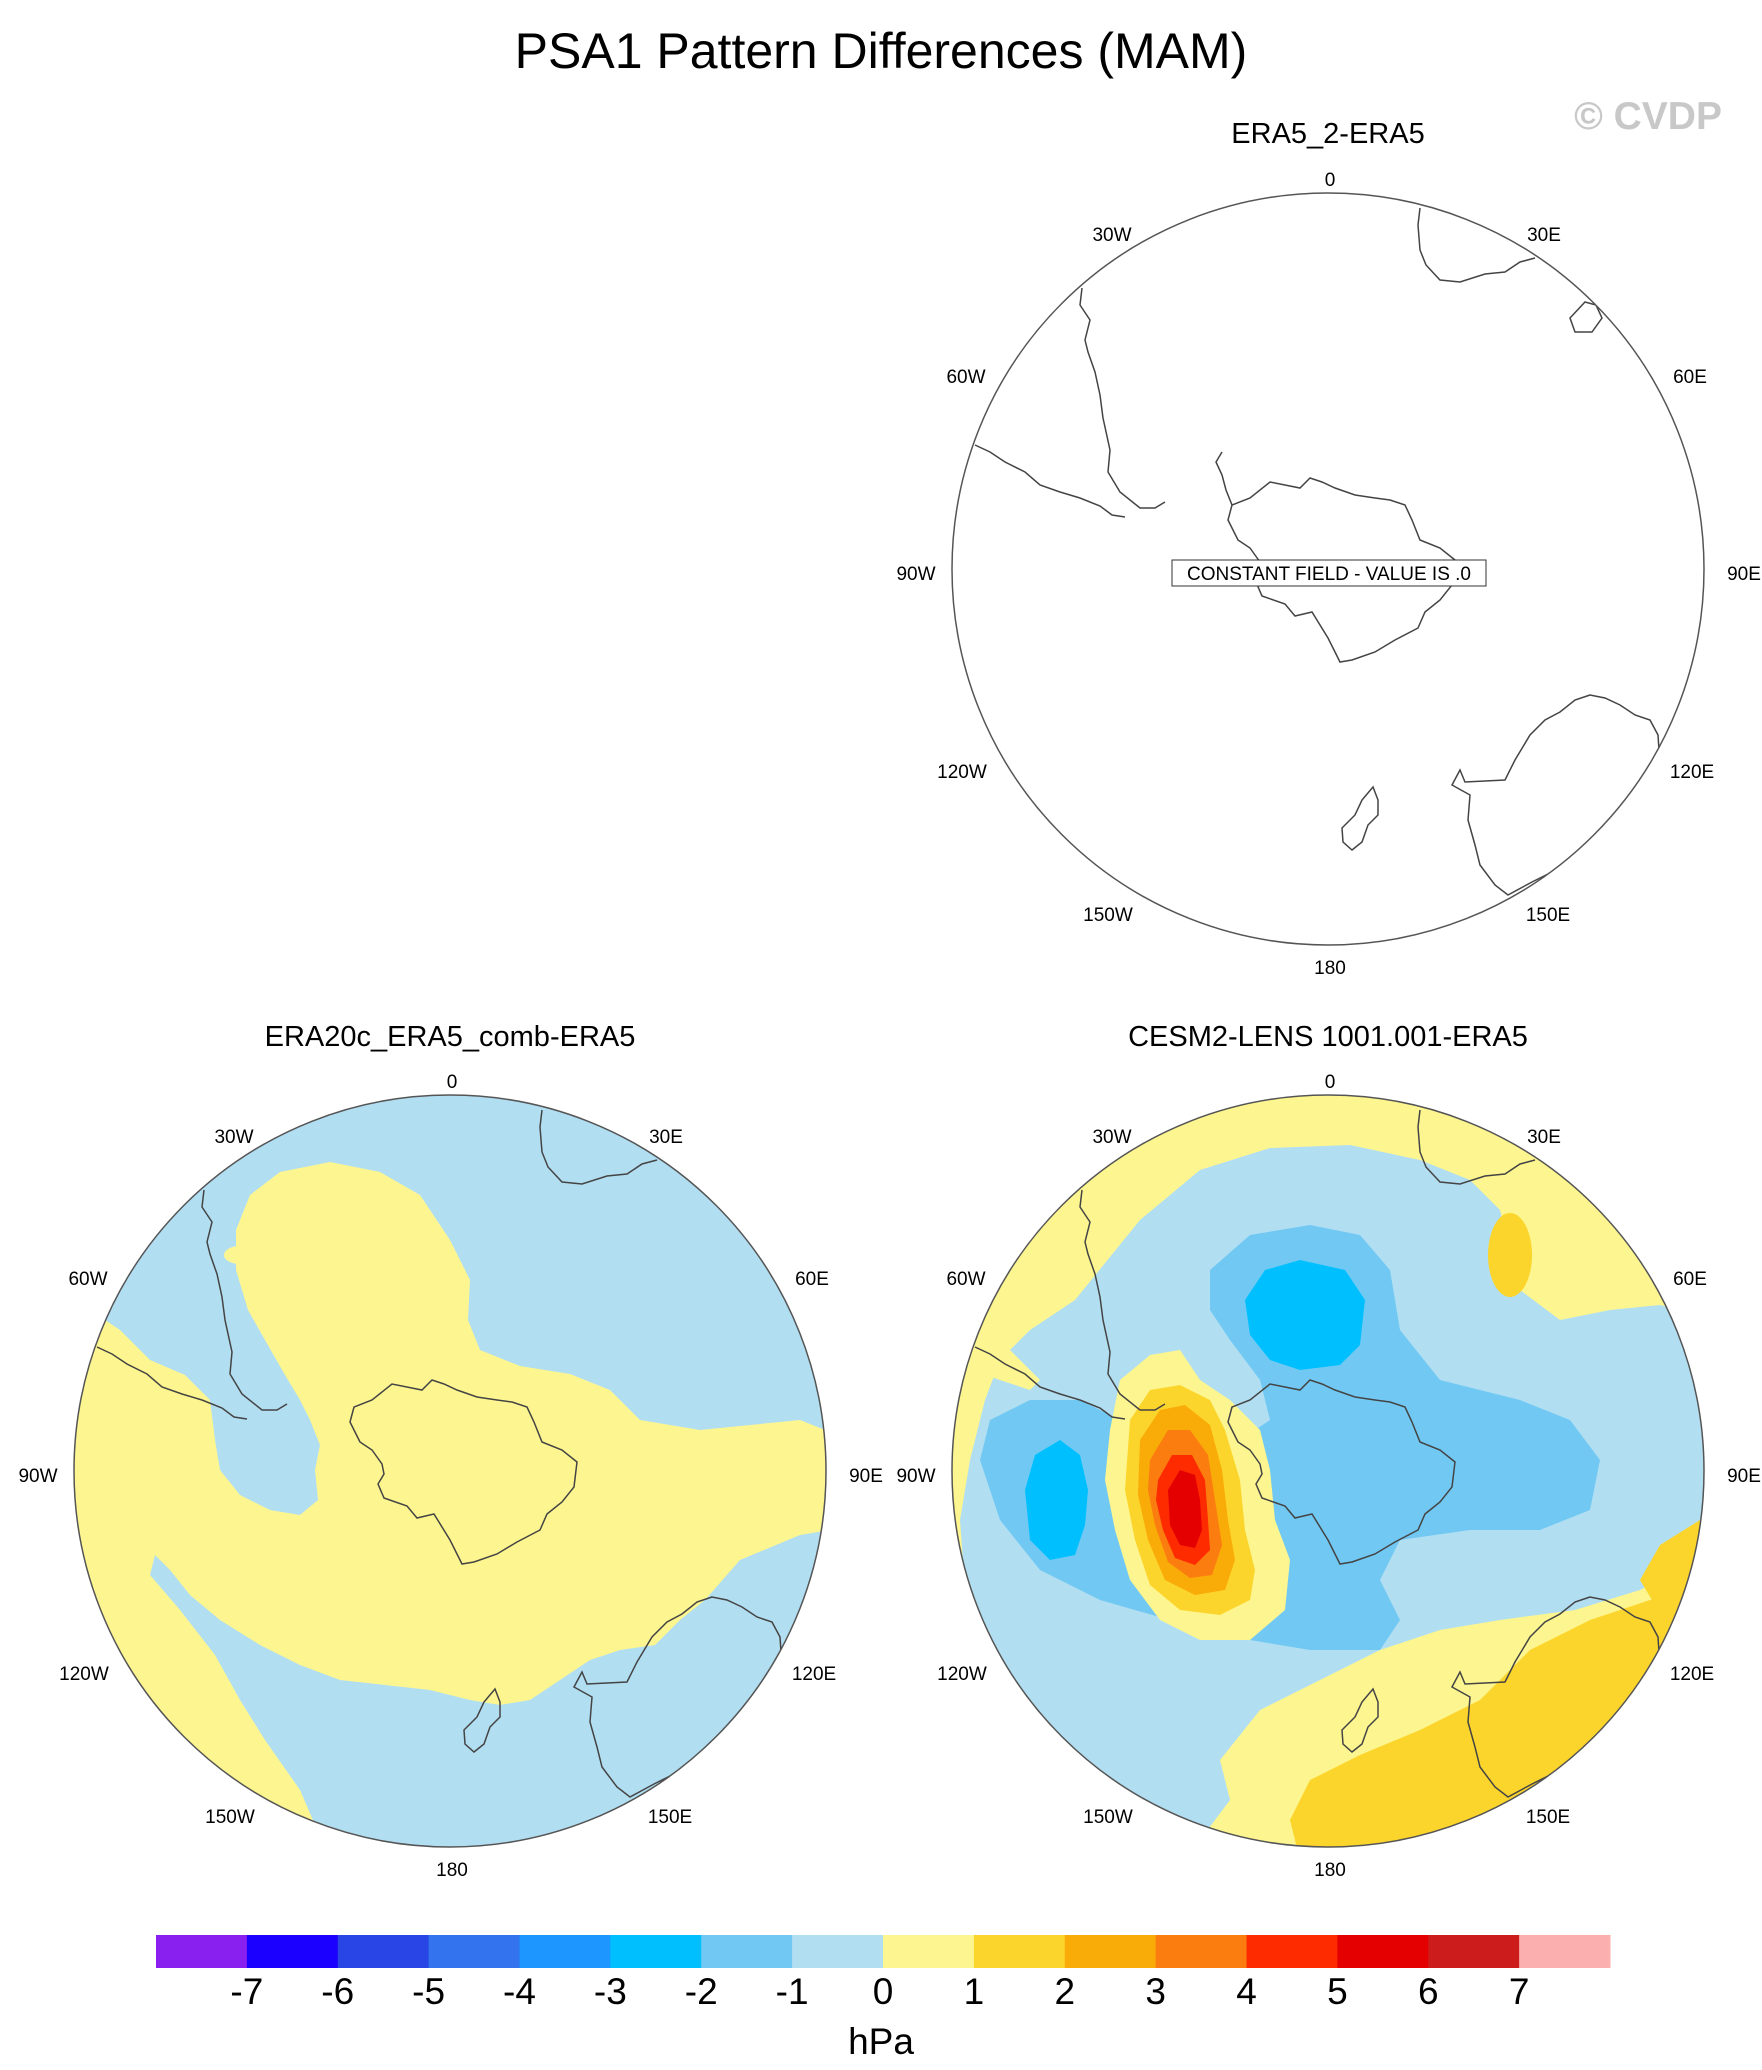 This screenshot has height=2070, width=1762. What do you see at coordinates (1519, 1991) in the screenshot?
I see `colorbar-tick-label: 7` at bounding box center [1519, 1991].